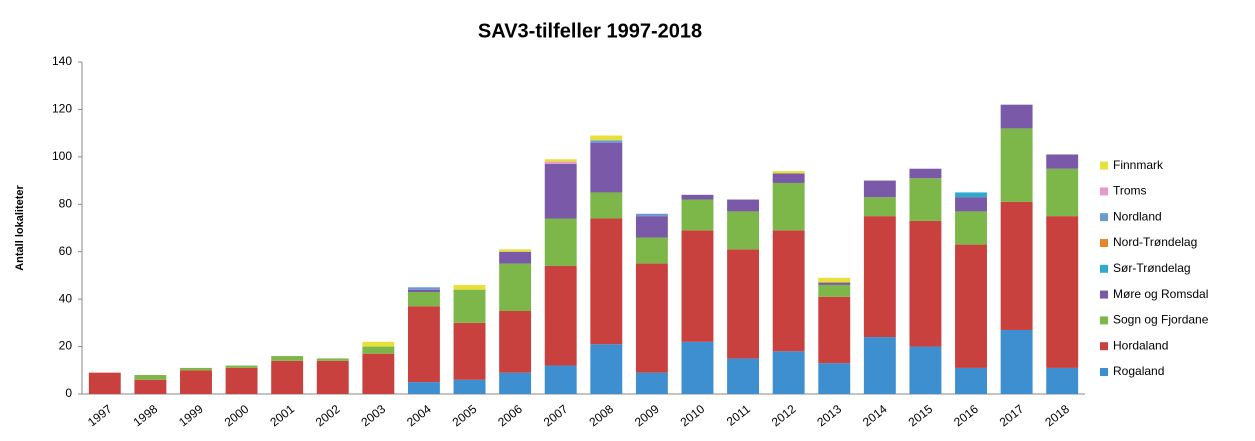  Describe the element at coordinates (66, 203) in the screenshot. I see `y-tick-label: 80` at that location.